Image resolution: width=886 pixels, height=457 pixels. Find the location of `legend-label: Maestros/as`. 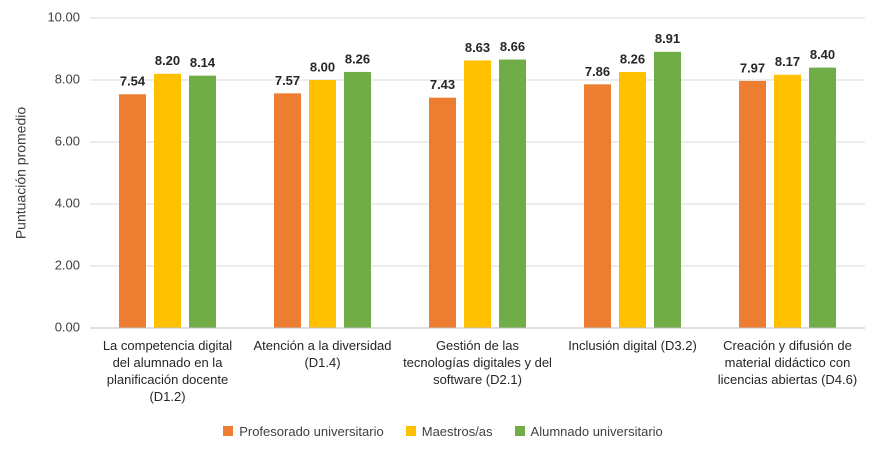

legend-label: Maestros/as is located at coordinates (457, 431).